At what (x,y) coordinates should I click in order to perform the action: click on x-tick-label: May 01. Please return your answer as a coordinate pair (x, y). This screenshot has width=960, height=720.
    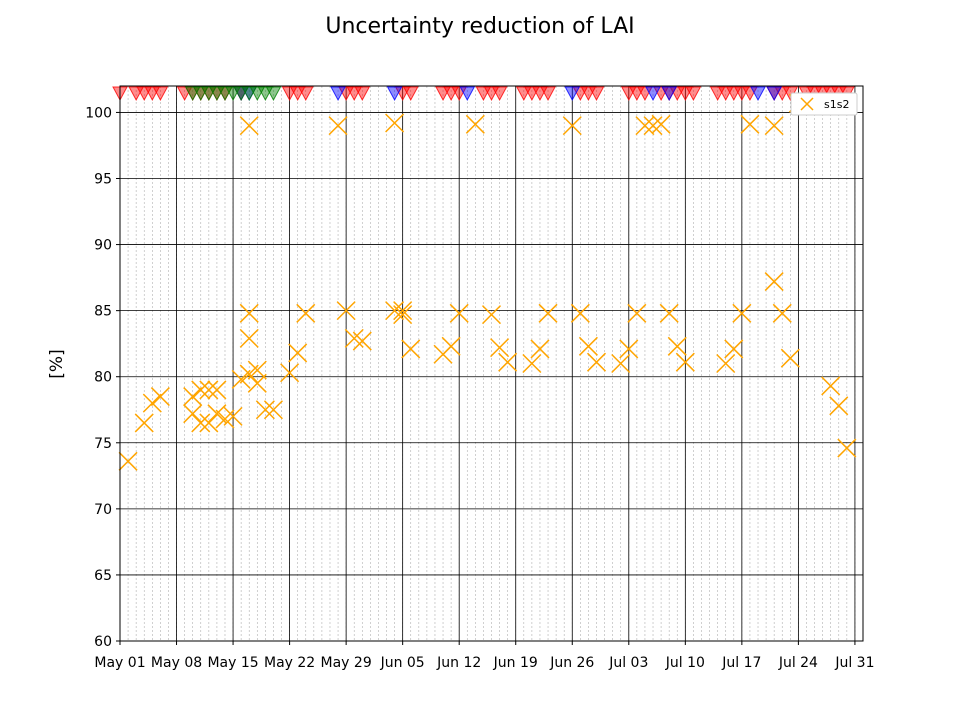
    Looking at the image, I should click on (119, 663).